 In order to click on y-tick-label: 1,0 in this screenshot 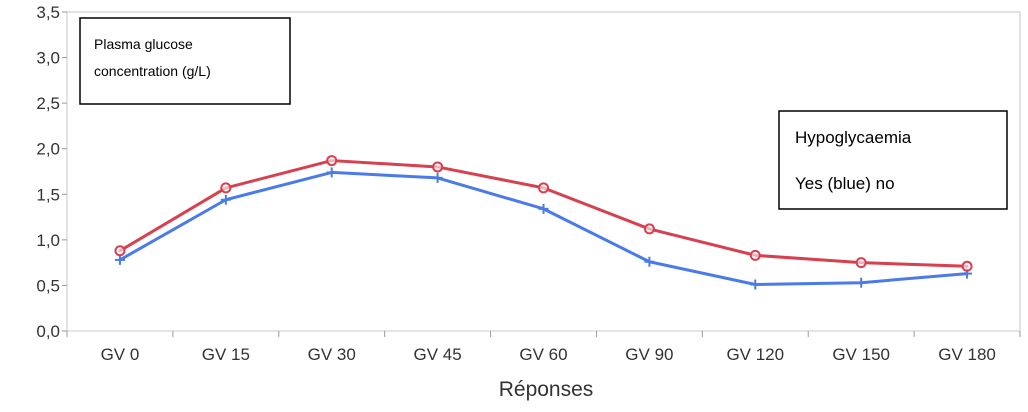, I will do `click(48, 240)`.